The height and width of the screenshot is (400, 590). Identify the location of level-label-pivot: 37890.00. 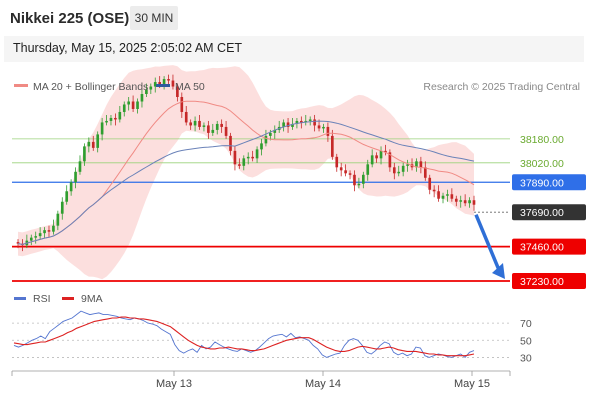
(542, 183).